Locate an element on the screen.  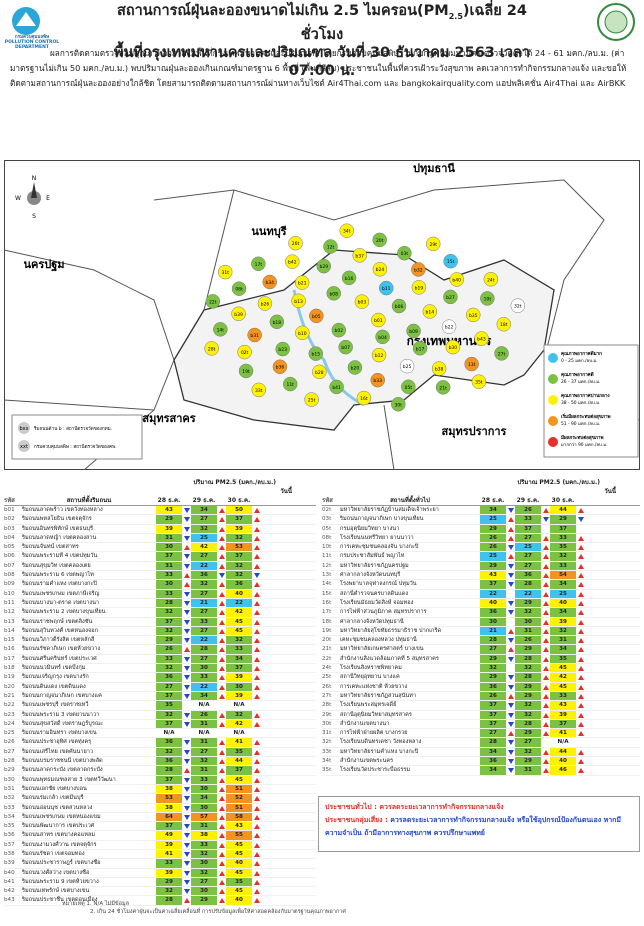
table-row: 05t กรมอุตุนิยมวิทยา บางนา 29 37 37 is located at coordinates (481, 529).